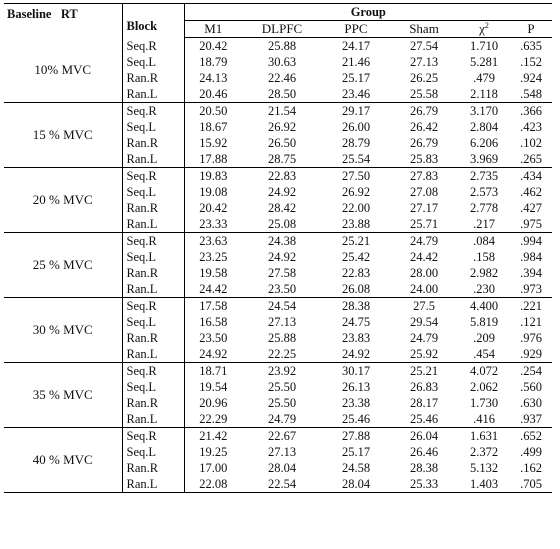 Image resolution: width=560 pixels, height=549 pixels. What do you see at coordinates (213, 468) in the screenshot?
I see `m1-cell: 17.00` at bounding box center [213, 468].